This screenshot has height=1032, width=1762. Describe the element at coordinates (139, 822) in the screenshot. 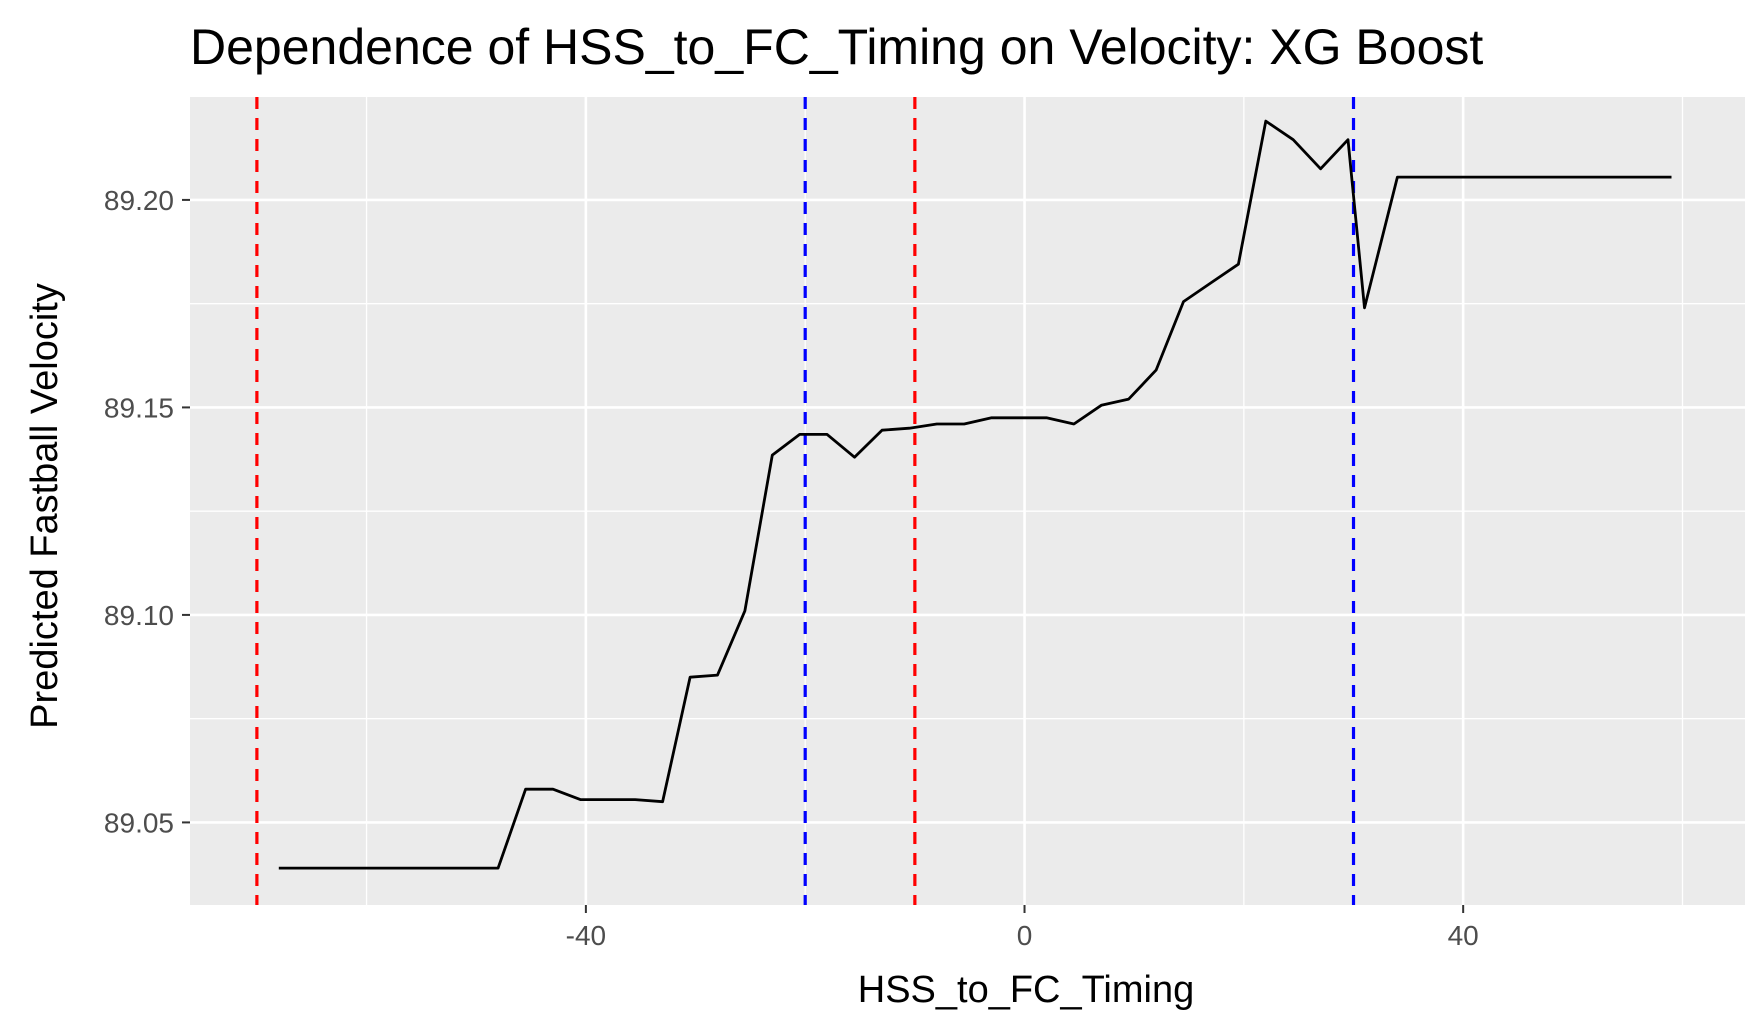

I see `y-tick-label: 89.05` at that location.